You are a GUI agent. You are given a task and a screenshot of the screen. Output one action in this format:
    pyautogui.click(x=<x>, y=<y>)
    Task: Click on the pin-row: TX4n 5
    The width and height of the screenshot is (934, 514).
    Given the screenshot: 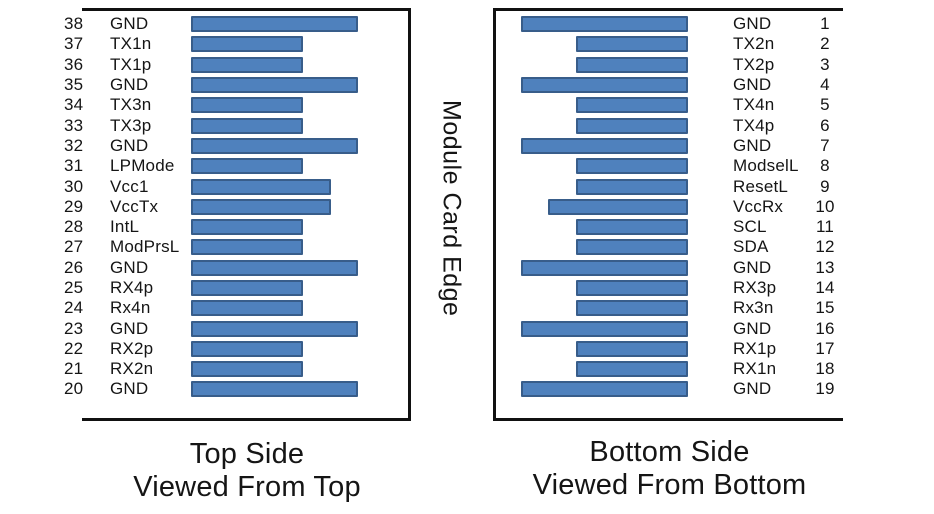 What is the action you would take?
    pyautogui.click(x=690, y=105)
    